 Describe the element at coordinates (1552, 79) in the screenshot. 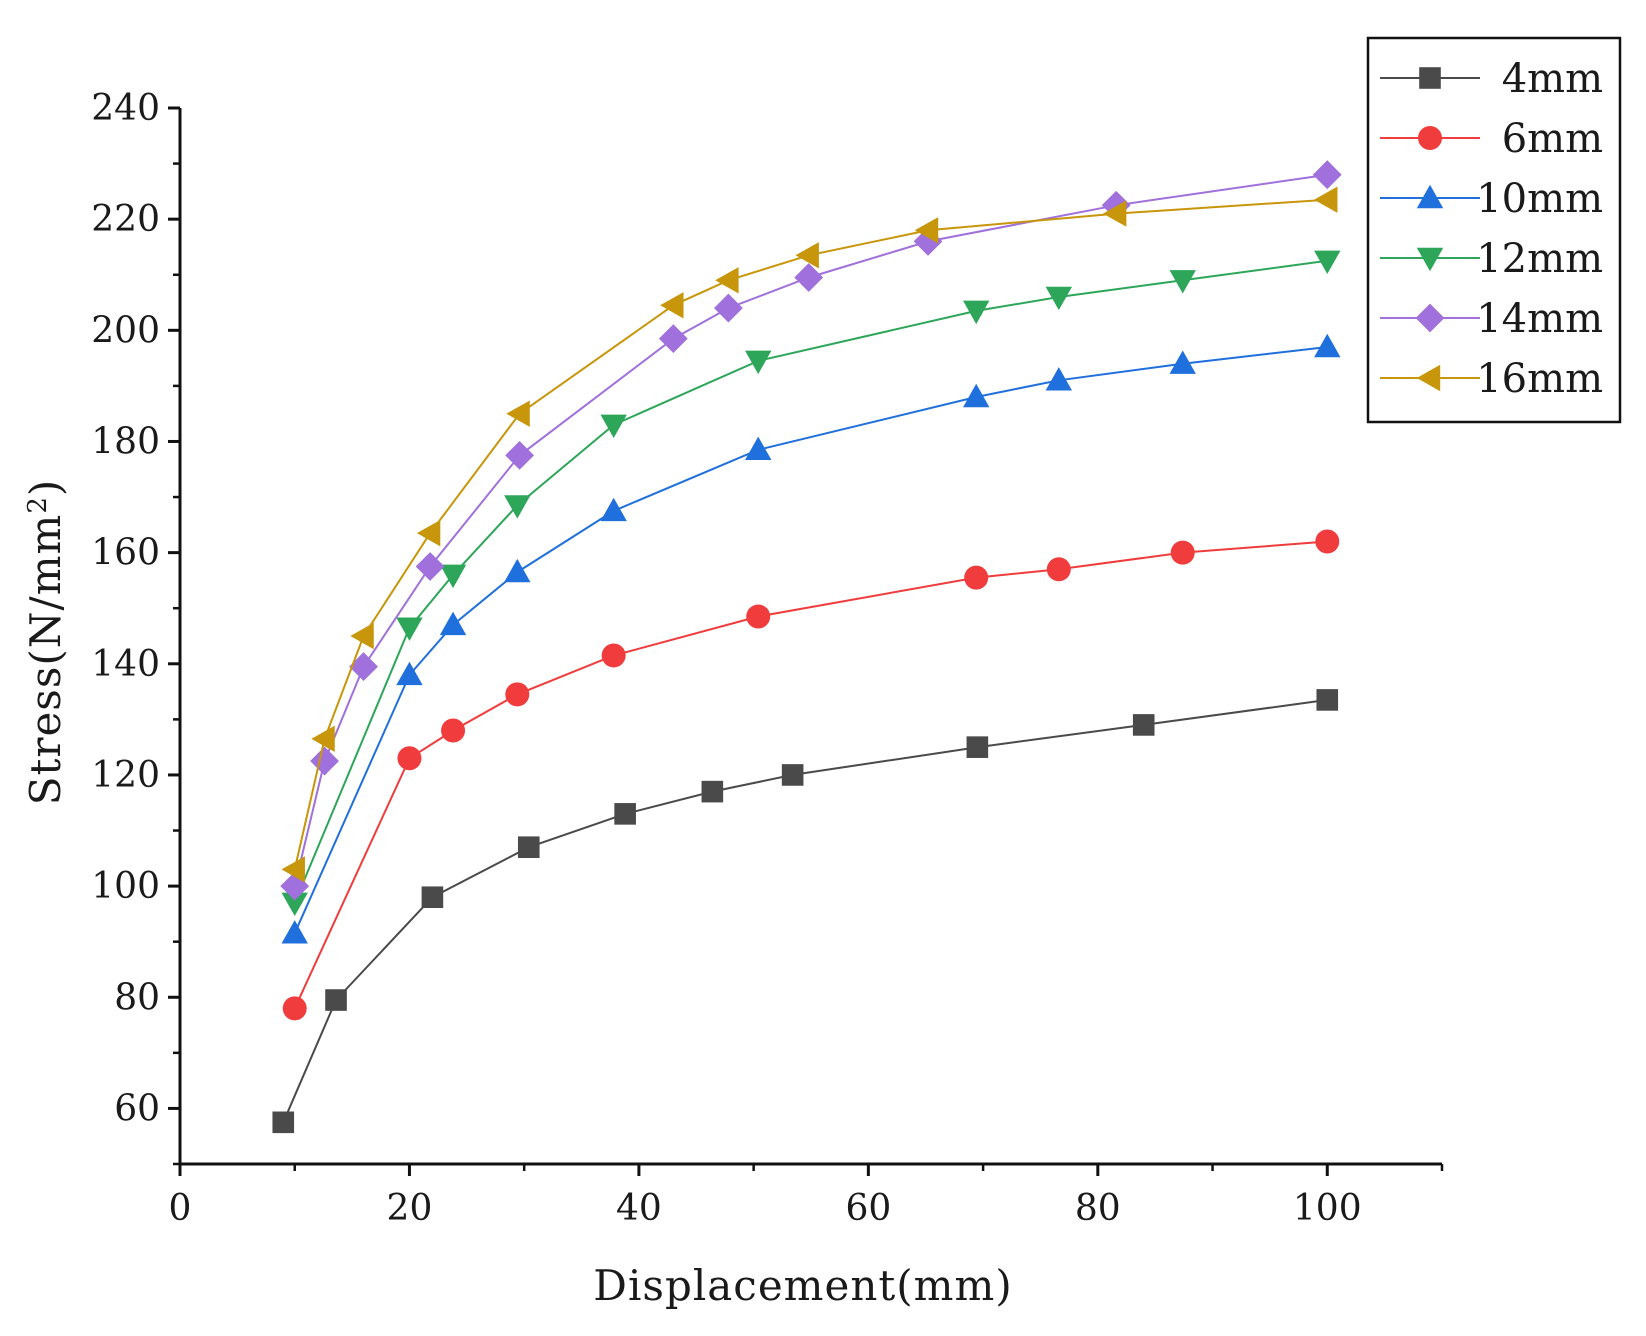

I see `legend-label: 4mm` at that location.